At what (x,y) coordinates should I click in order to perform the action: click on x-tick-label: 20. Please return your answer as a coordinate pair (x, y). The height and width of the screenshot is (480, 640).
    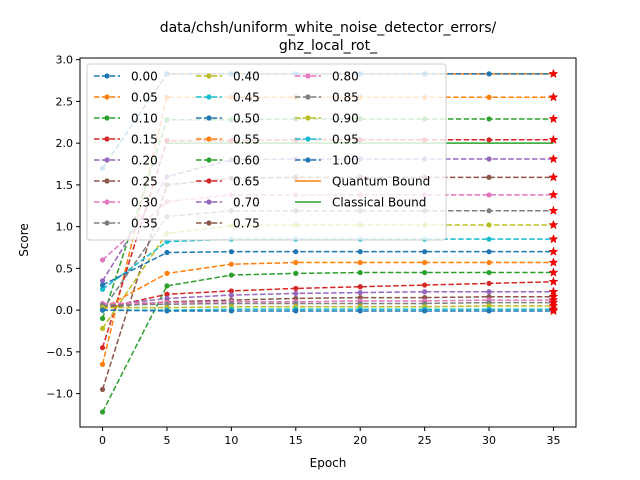
    Looking at the image, I should click on (360, 440).